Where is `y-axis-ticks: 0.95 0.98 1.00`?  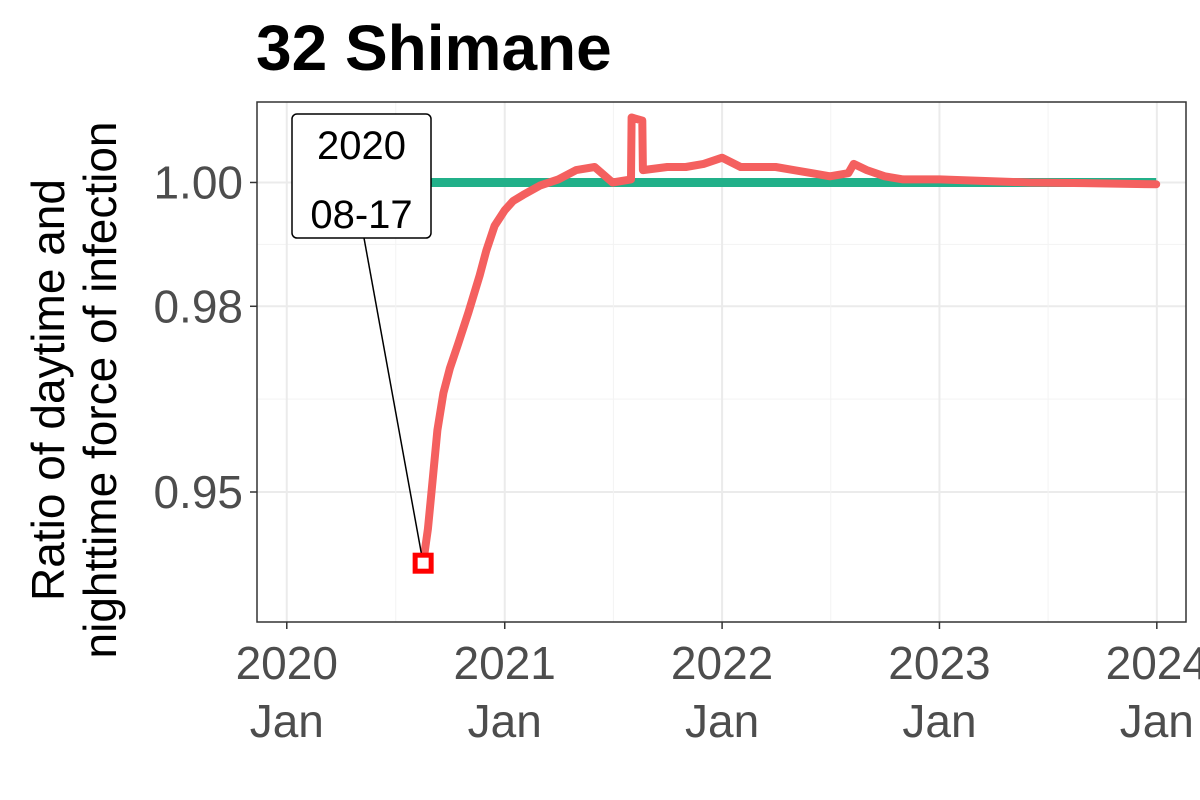 y-axis-ticks: 0.95 0.98 1.00 is located at coordinates (205, 337).